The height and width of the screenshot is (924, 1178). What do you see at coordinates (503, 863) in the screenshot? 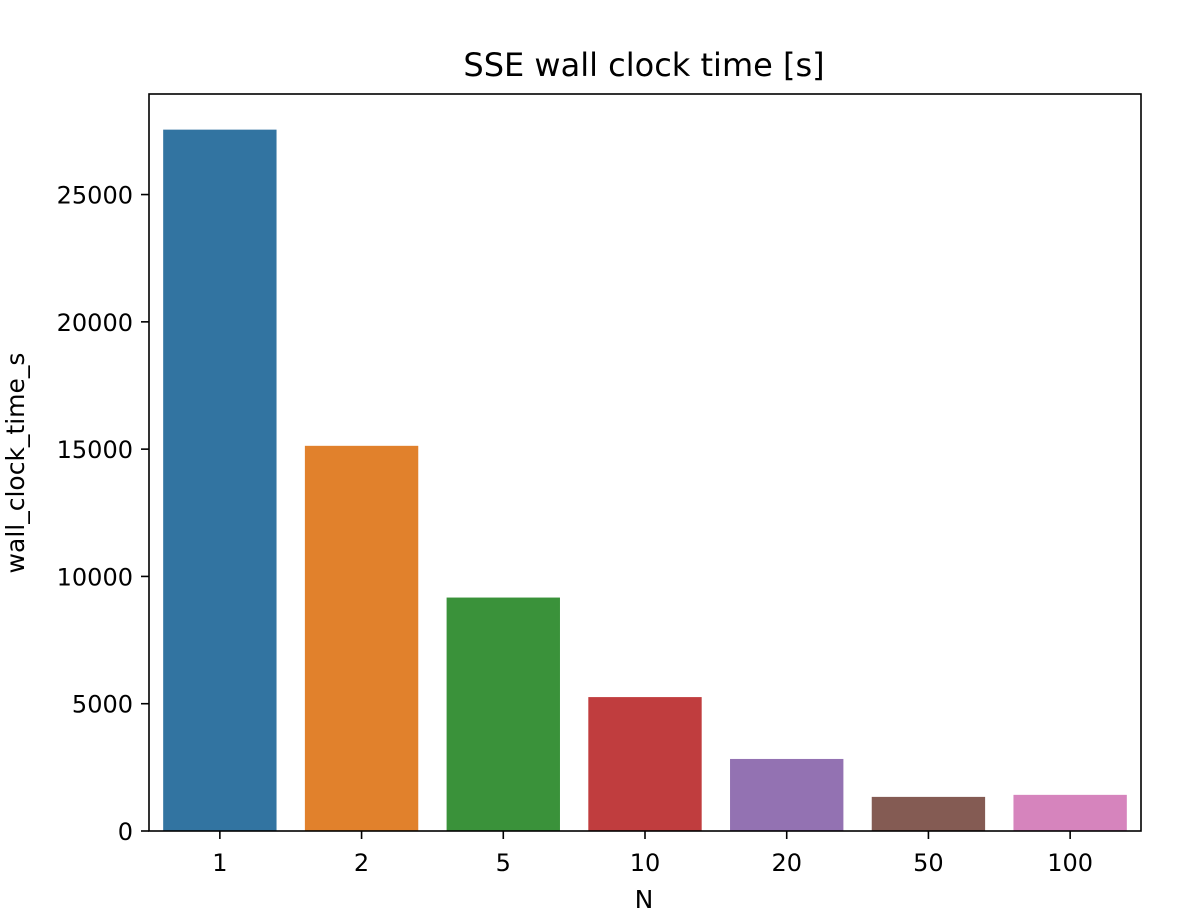
I see `x-tick-label: 5` at bounding box center [503, 863].